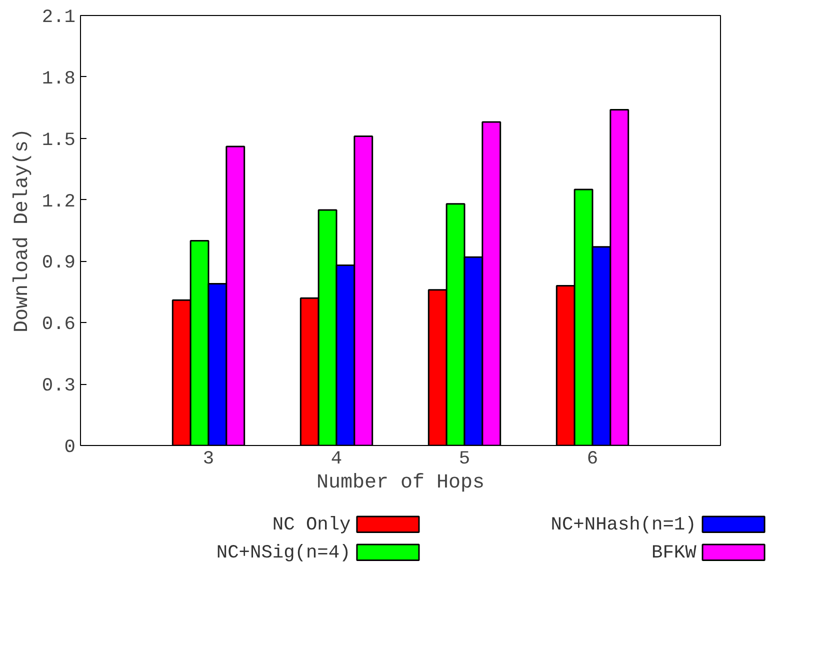 The height and width of the screenshot is (663, 814). Describe the element at coordinates (22, 230) in the screenshot. I see `y-axis-title: Download Delay(s)` at that location.